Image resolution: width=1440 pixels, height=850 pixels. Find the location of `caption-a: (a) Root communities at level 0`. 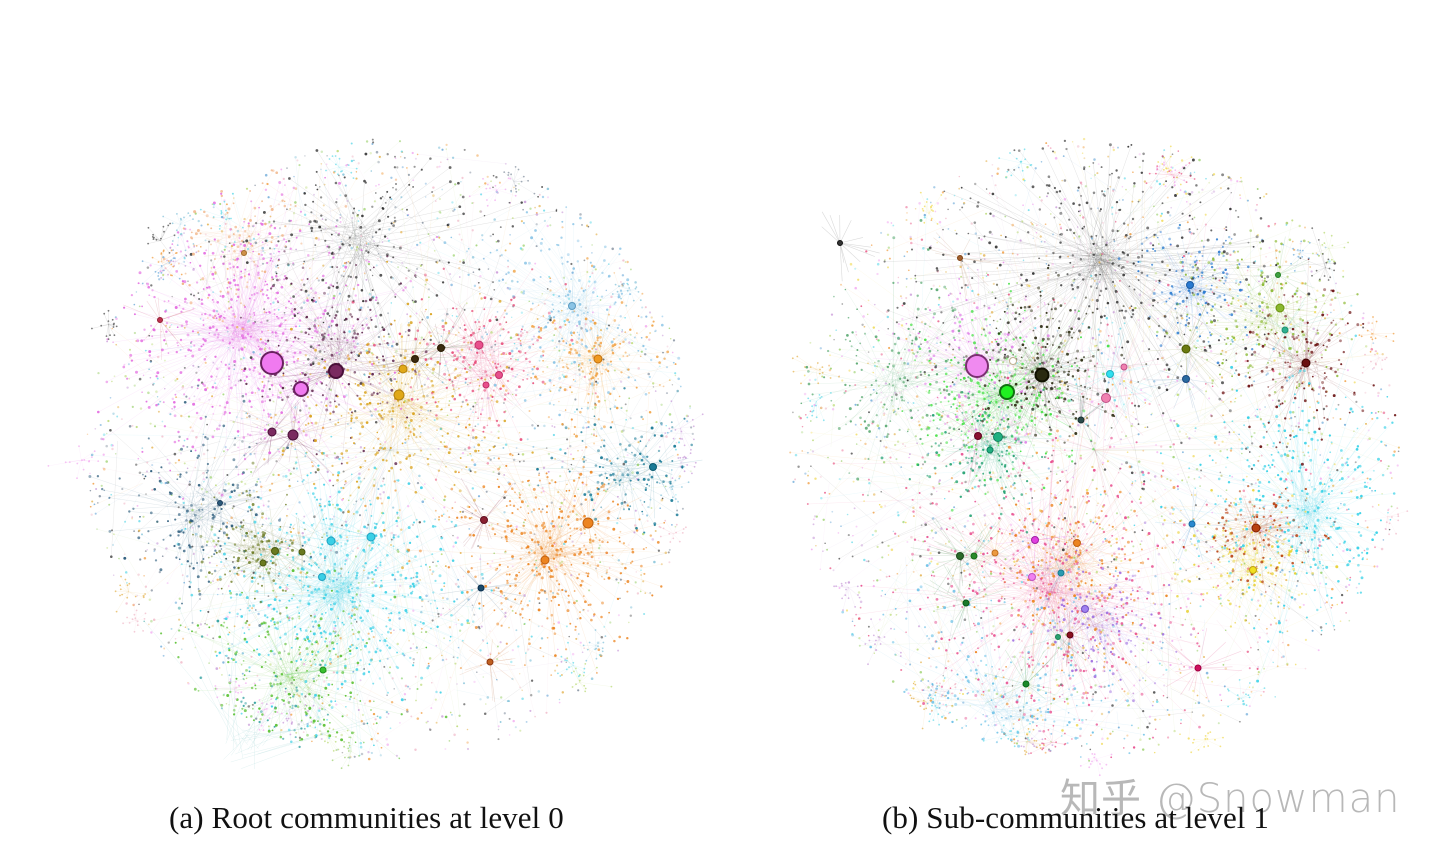

caption-a: (a) Root communities at level 0 is located at coordinates (366, 817).